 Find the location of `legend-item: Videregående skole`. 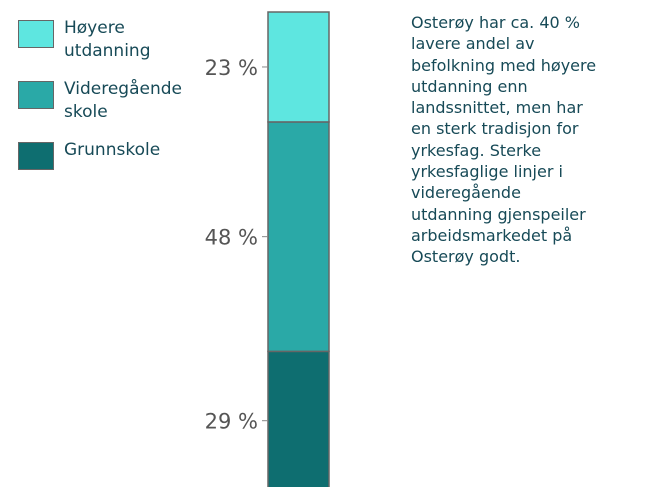

legend-item: Videregående skole is located at coordinates (103, 101).